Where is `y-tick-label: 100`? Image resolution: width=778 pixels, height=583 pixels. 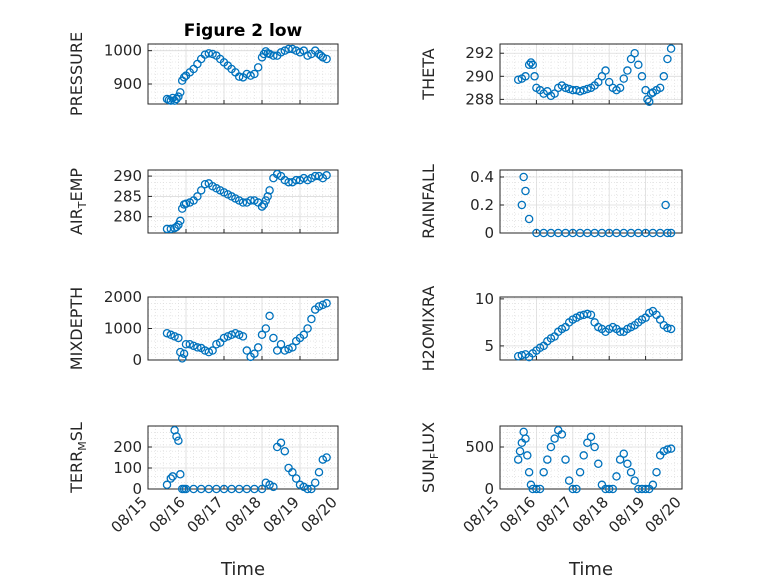 y-tick-label: 100 is located at coordinates (127, 468).